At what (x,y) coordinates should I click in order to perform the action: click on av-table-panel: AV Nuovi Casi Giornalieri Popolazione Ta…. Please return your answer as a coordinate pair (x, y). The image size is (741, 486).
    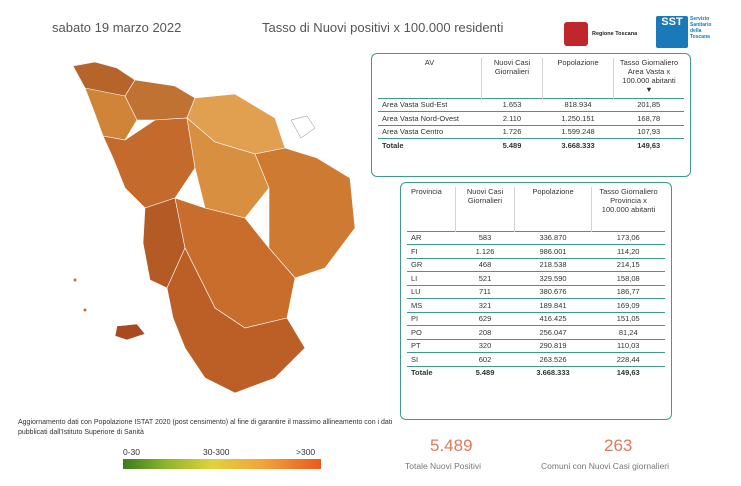
    Looking at the image, I should click on (531, 115).